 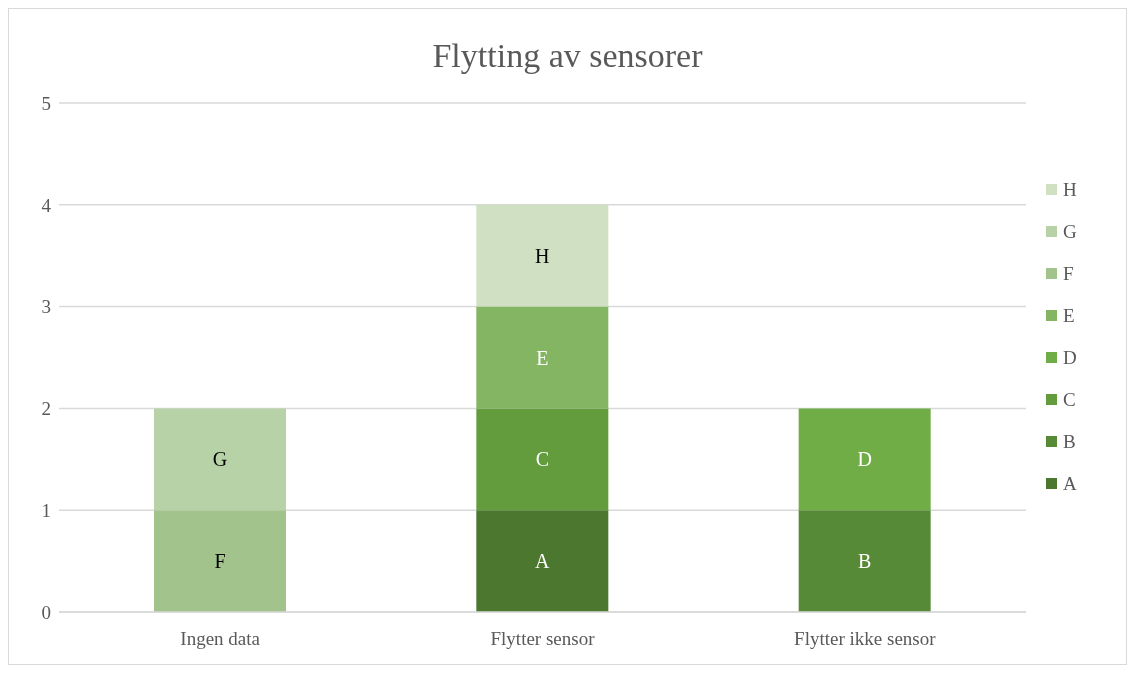 What do you see at coordinates (46, 409) in the screenshot?
I see `y-tick-label: 2` at bounding box center [46, 409].